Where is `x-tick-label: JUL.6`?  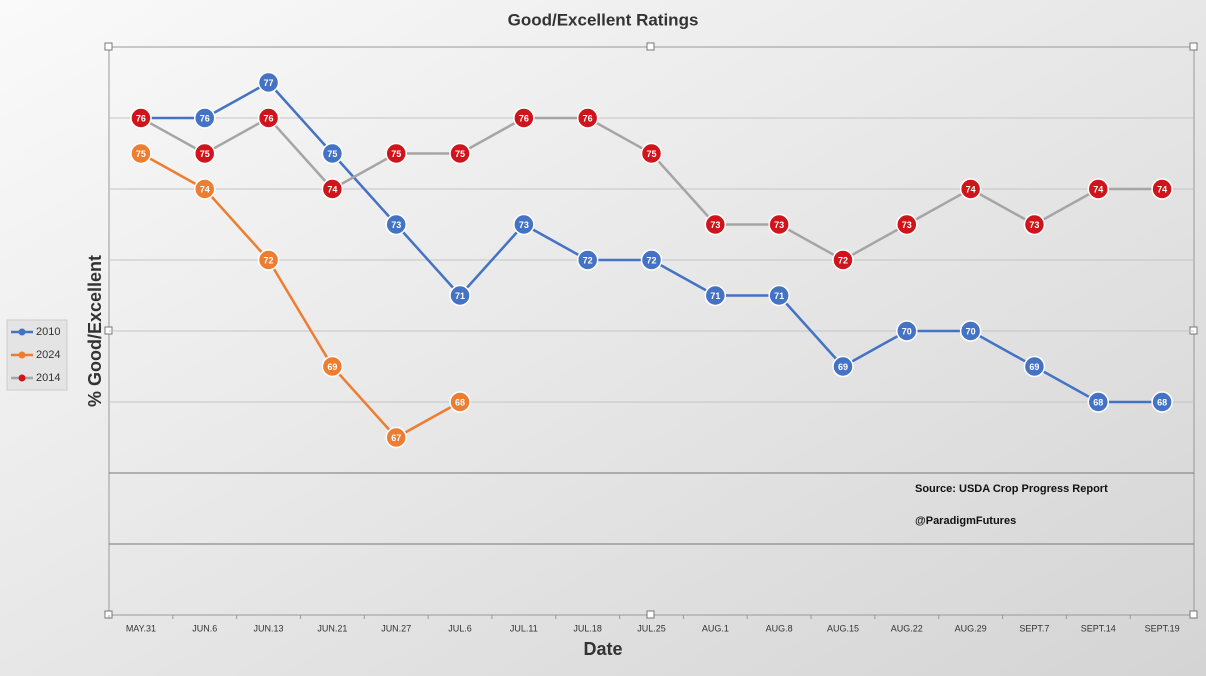
x-tick-label: JUL.6 is located at coordinates (460, 628).